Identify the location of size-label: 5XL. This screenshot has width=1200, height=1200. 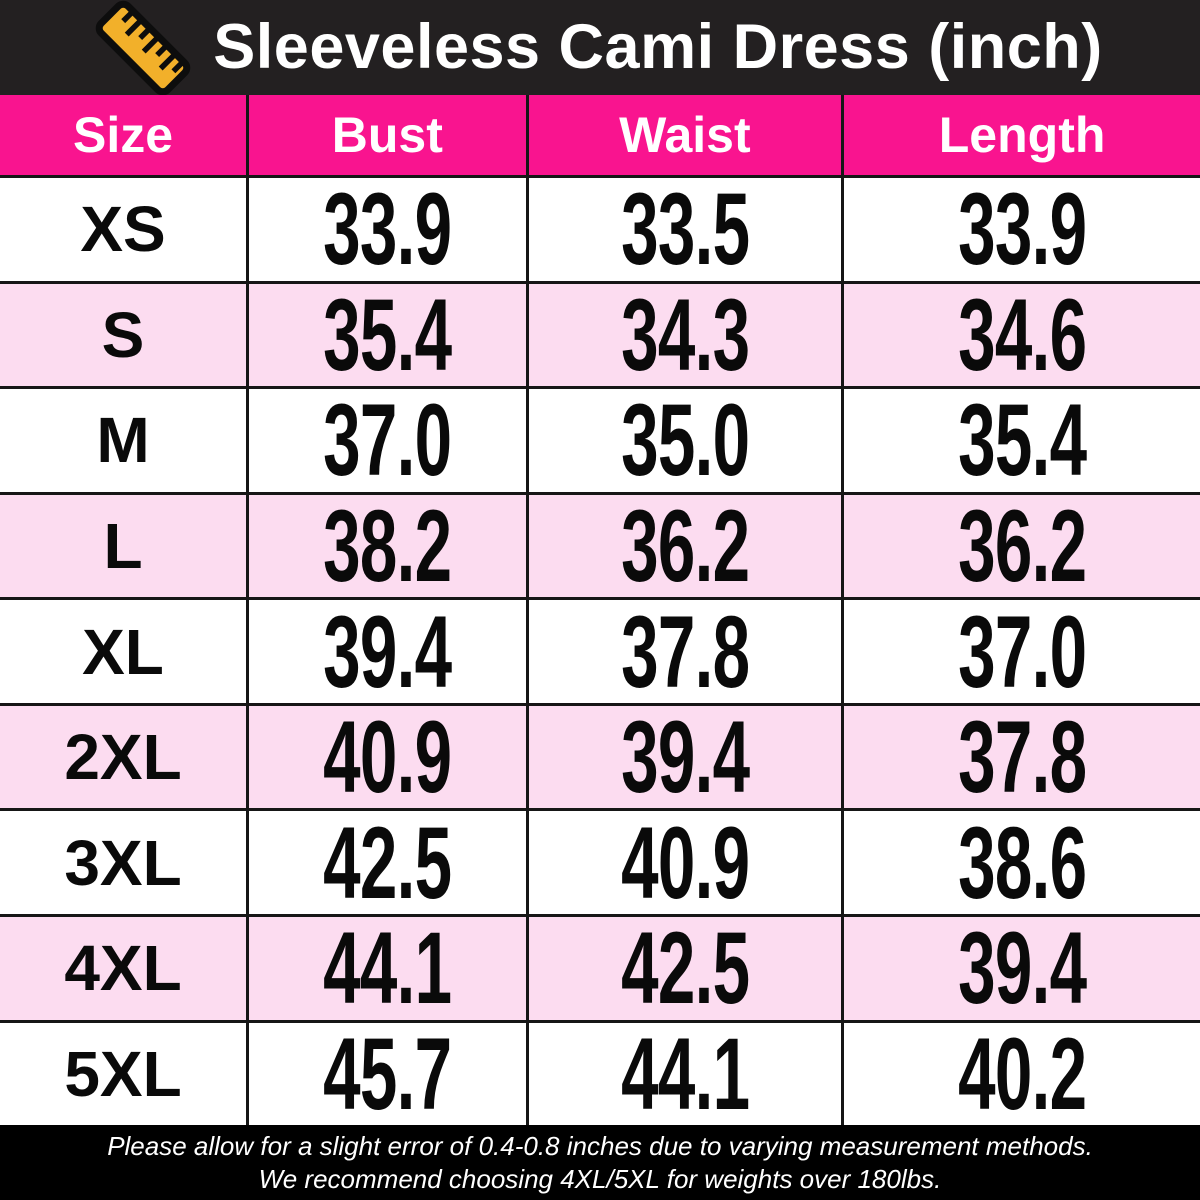
(123, 1073).